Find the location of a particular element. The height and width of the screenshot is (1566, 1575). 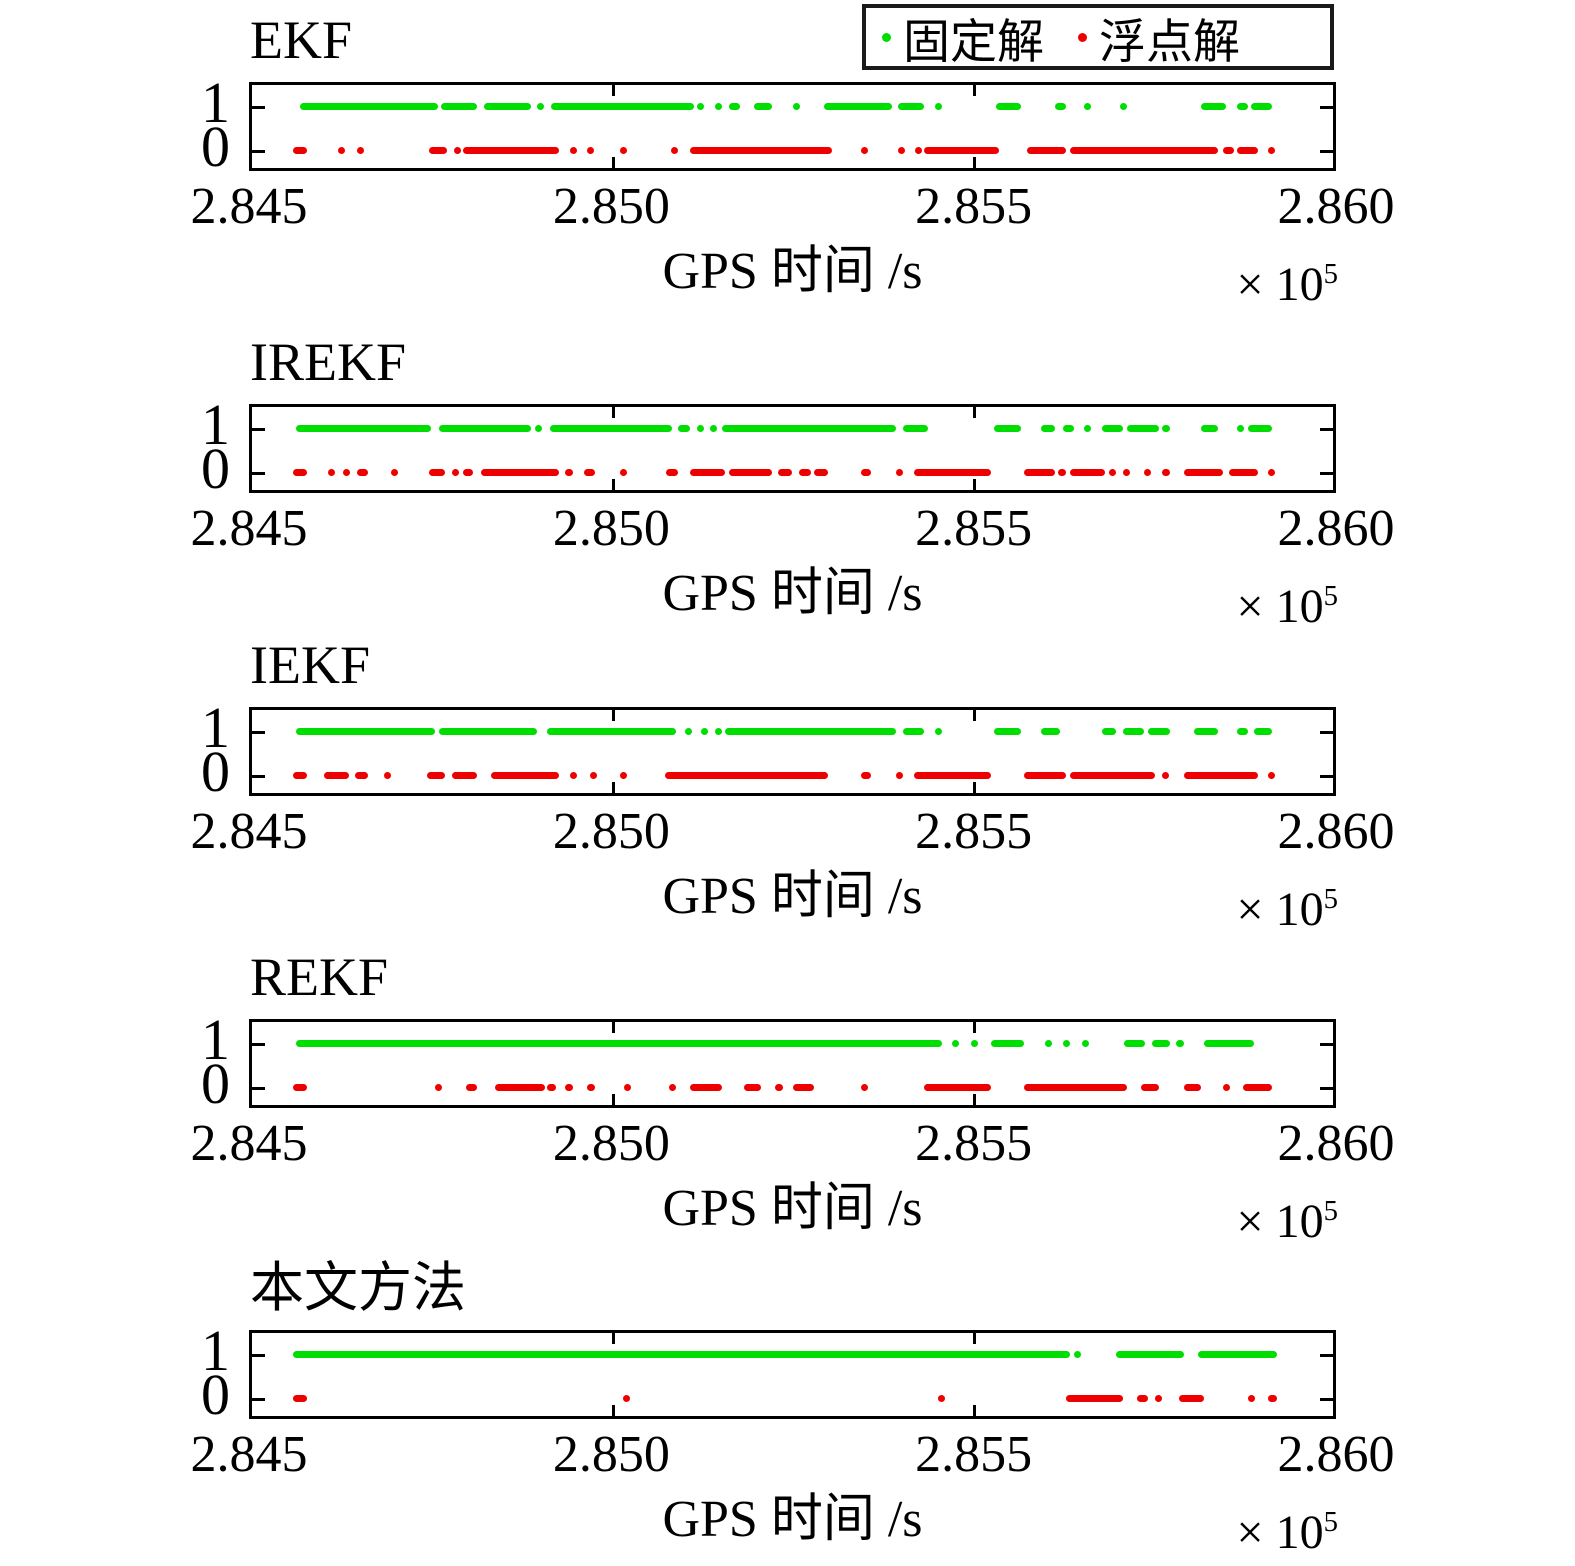

x-tick-label: 2.855 is located at coordinates (974, 831).